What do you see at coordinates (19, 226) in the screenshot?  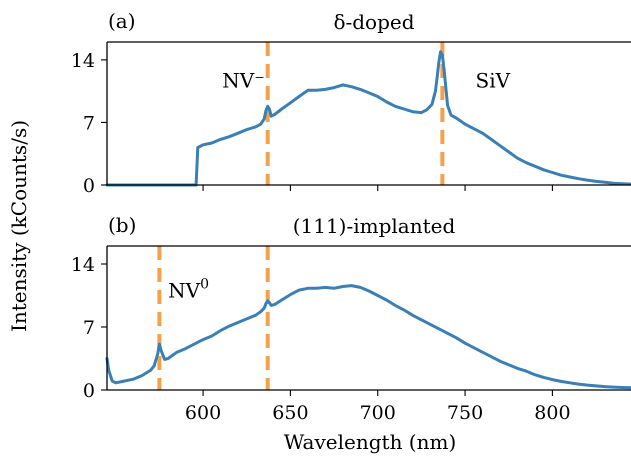 I see `y-axis-label: Intensity (kCounts/s)` at bounding box center [19, 226].